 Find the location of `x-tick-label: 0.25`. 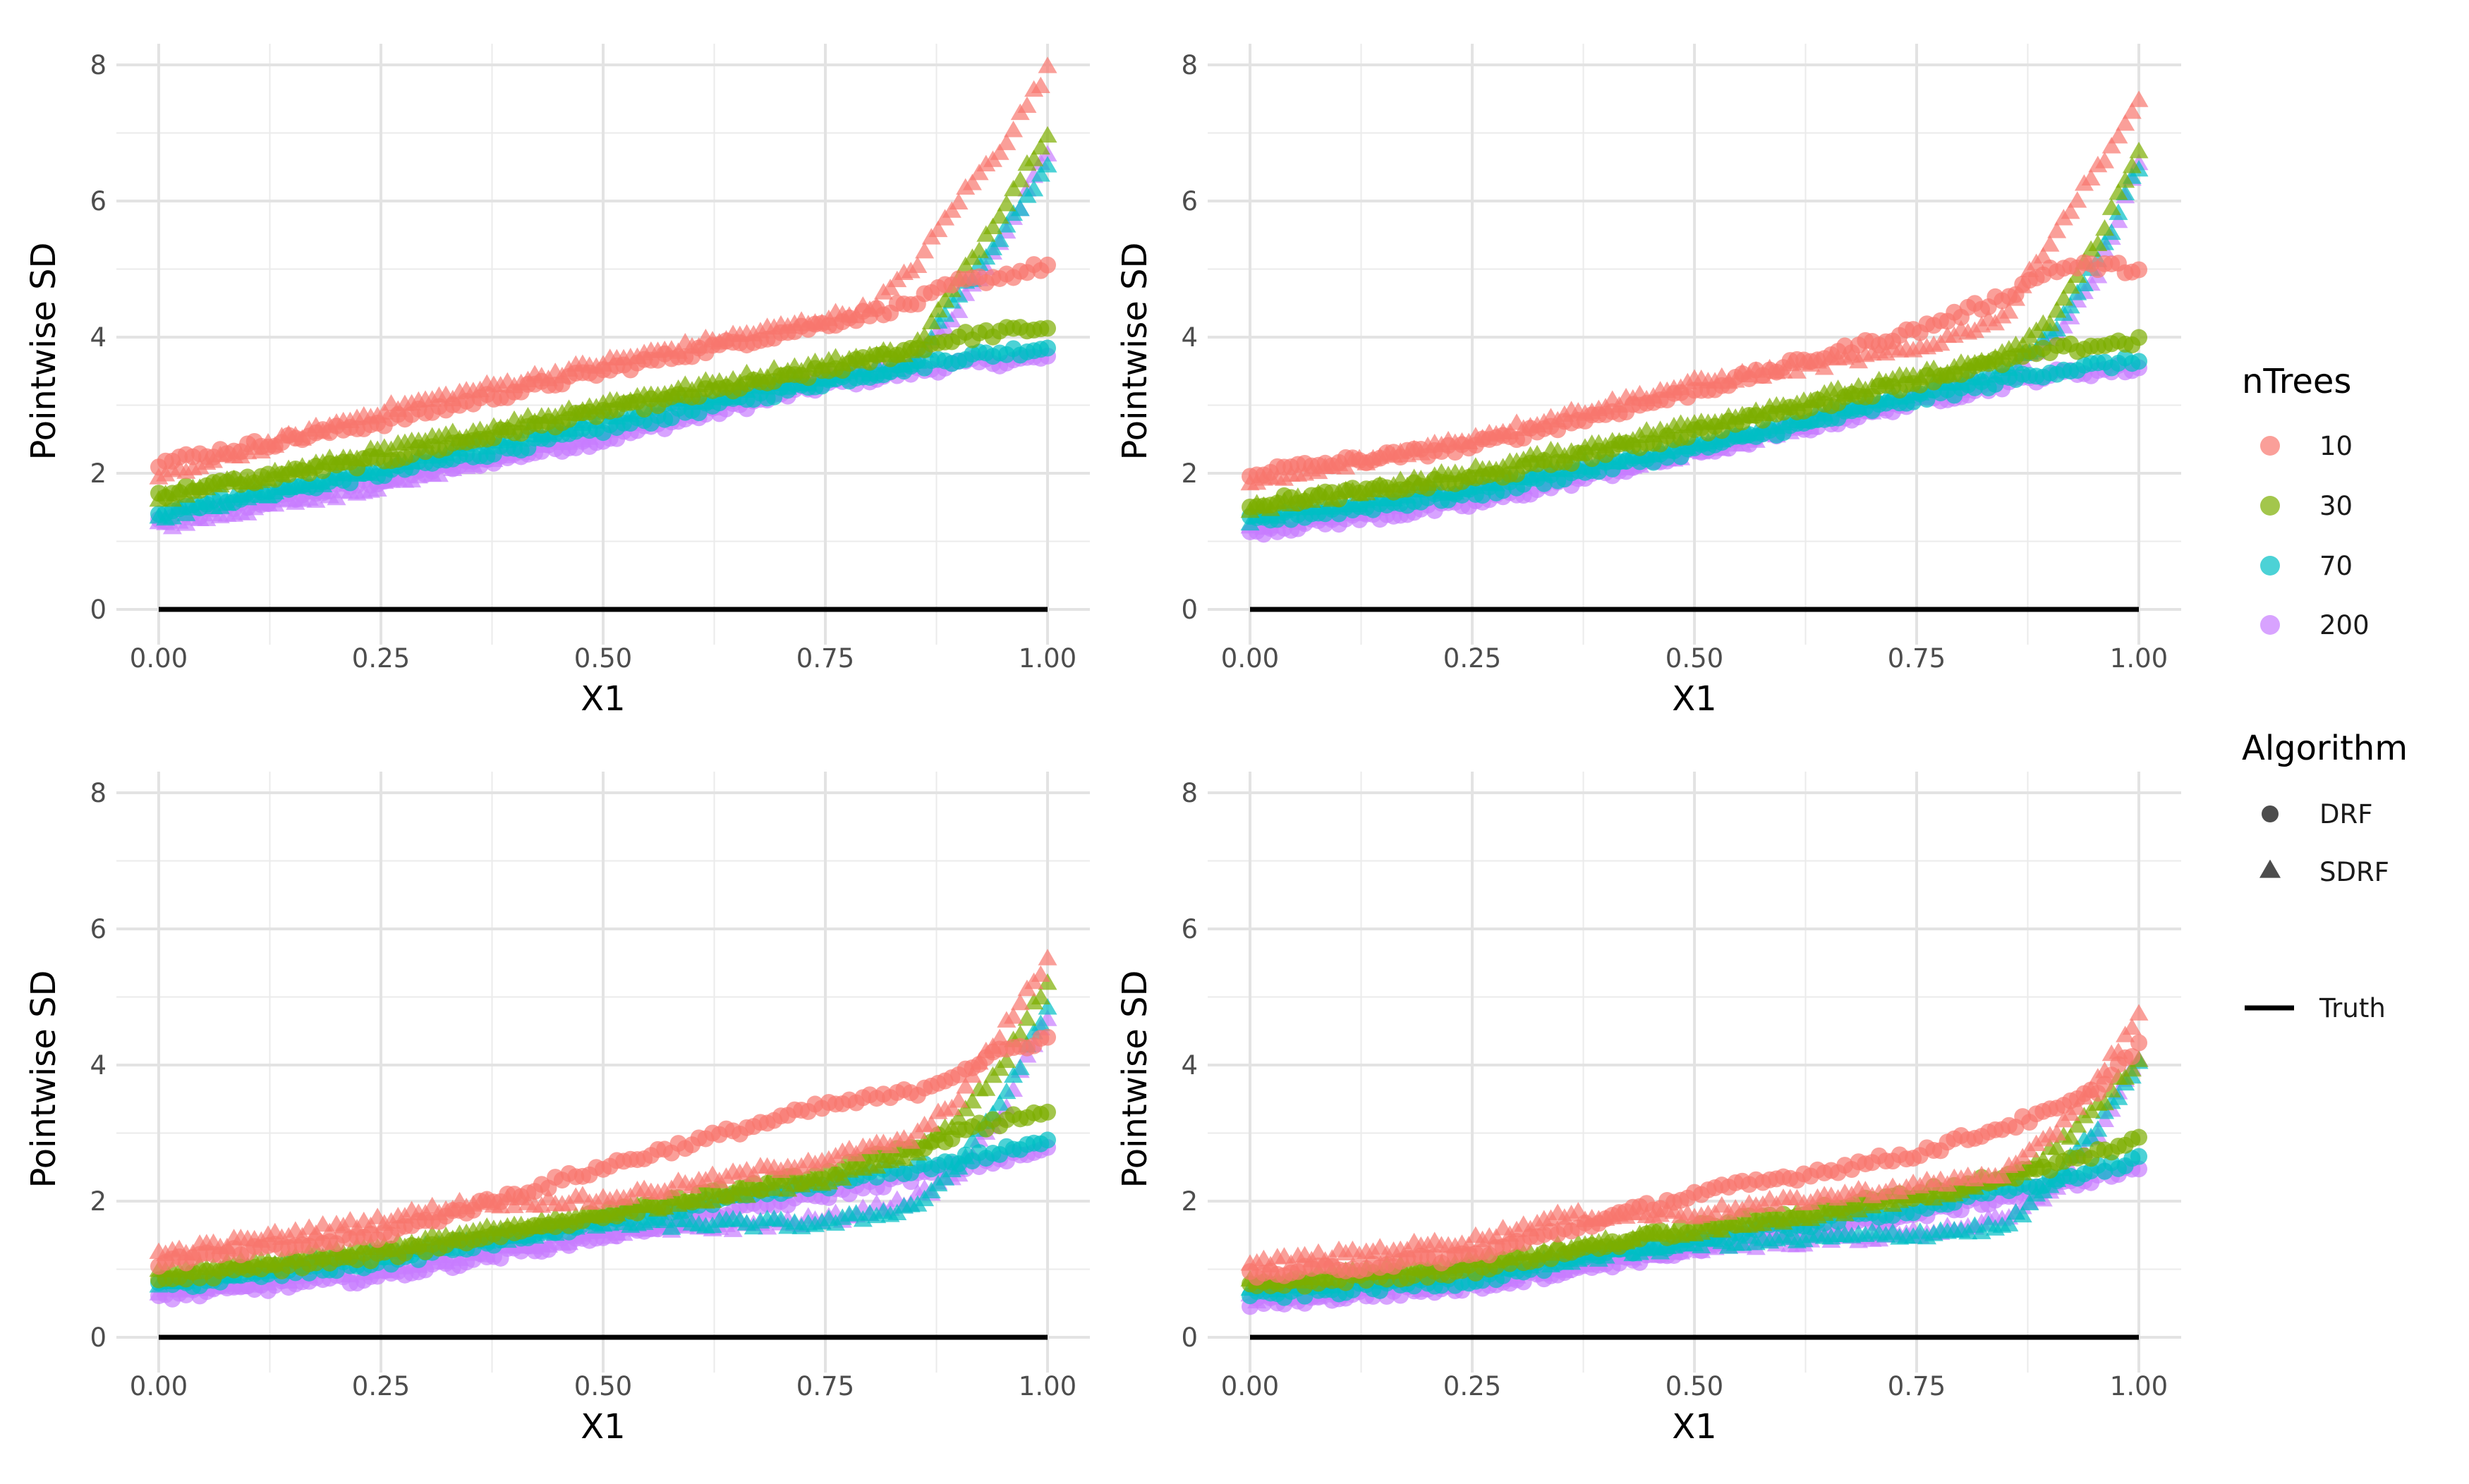

x-tick-label: 0.25 is located at coordinates (381, 658).